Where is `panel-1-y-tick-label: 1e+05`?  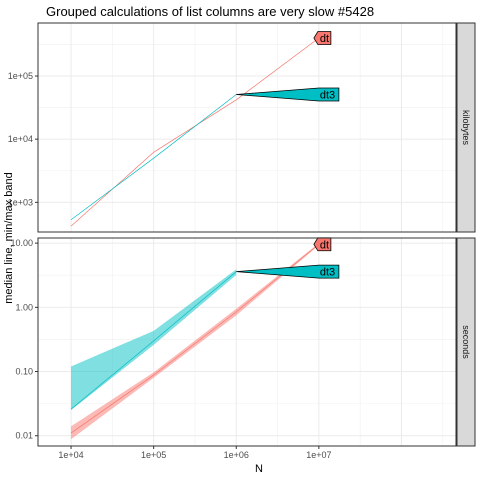 panel-1-y-tick-label: 1e+05 is located at coordinates (20, 76).